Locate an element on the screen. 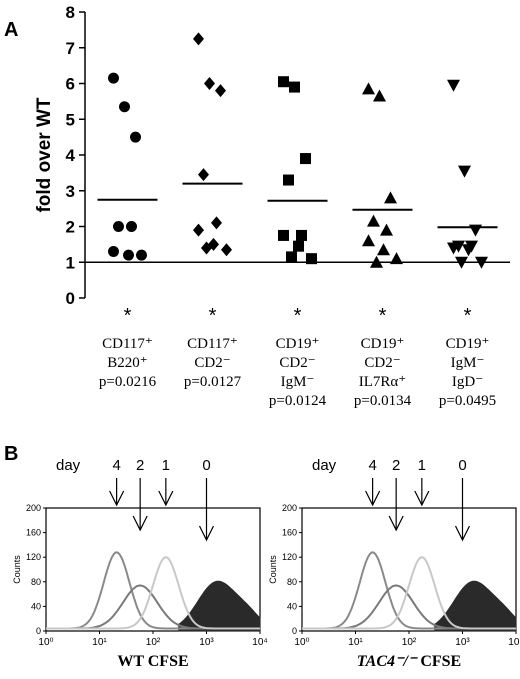  y-tick-label: 1 is located at coordinates (70, 262).